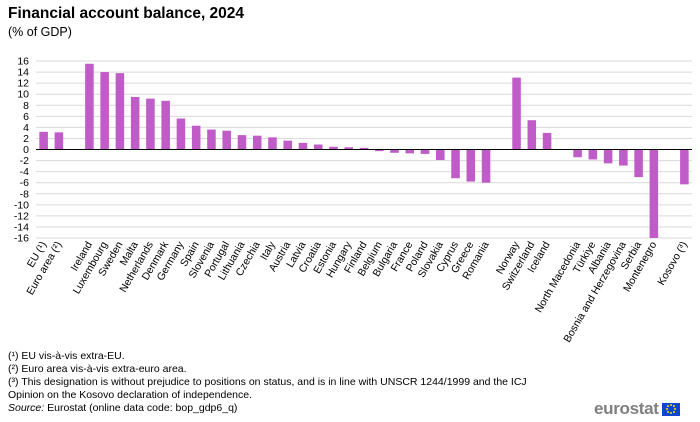 Image resolution: width=700 pixels, height=422 pixels. What do you see at coordinates (66, 356) in the screenshot?
I see `footnote-1: (¹) EU vis-à-vis extra-EU.` at bounding box center [66, 356].